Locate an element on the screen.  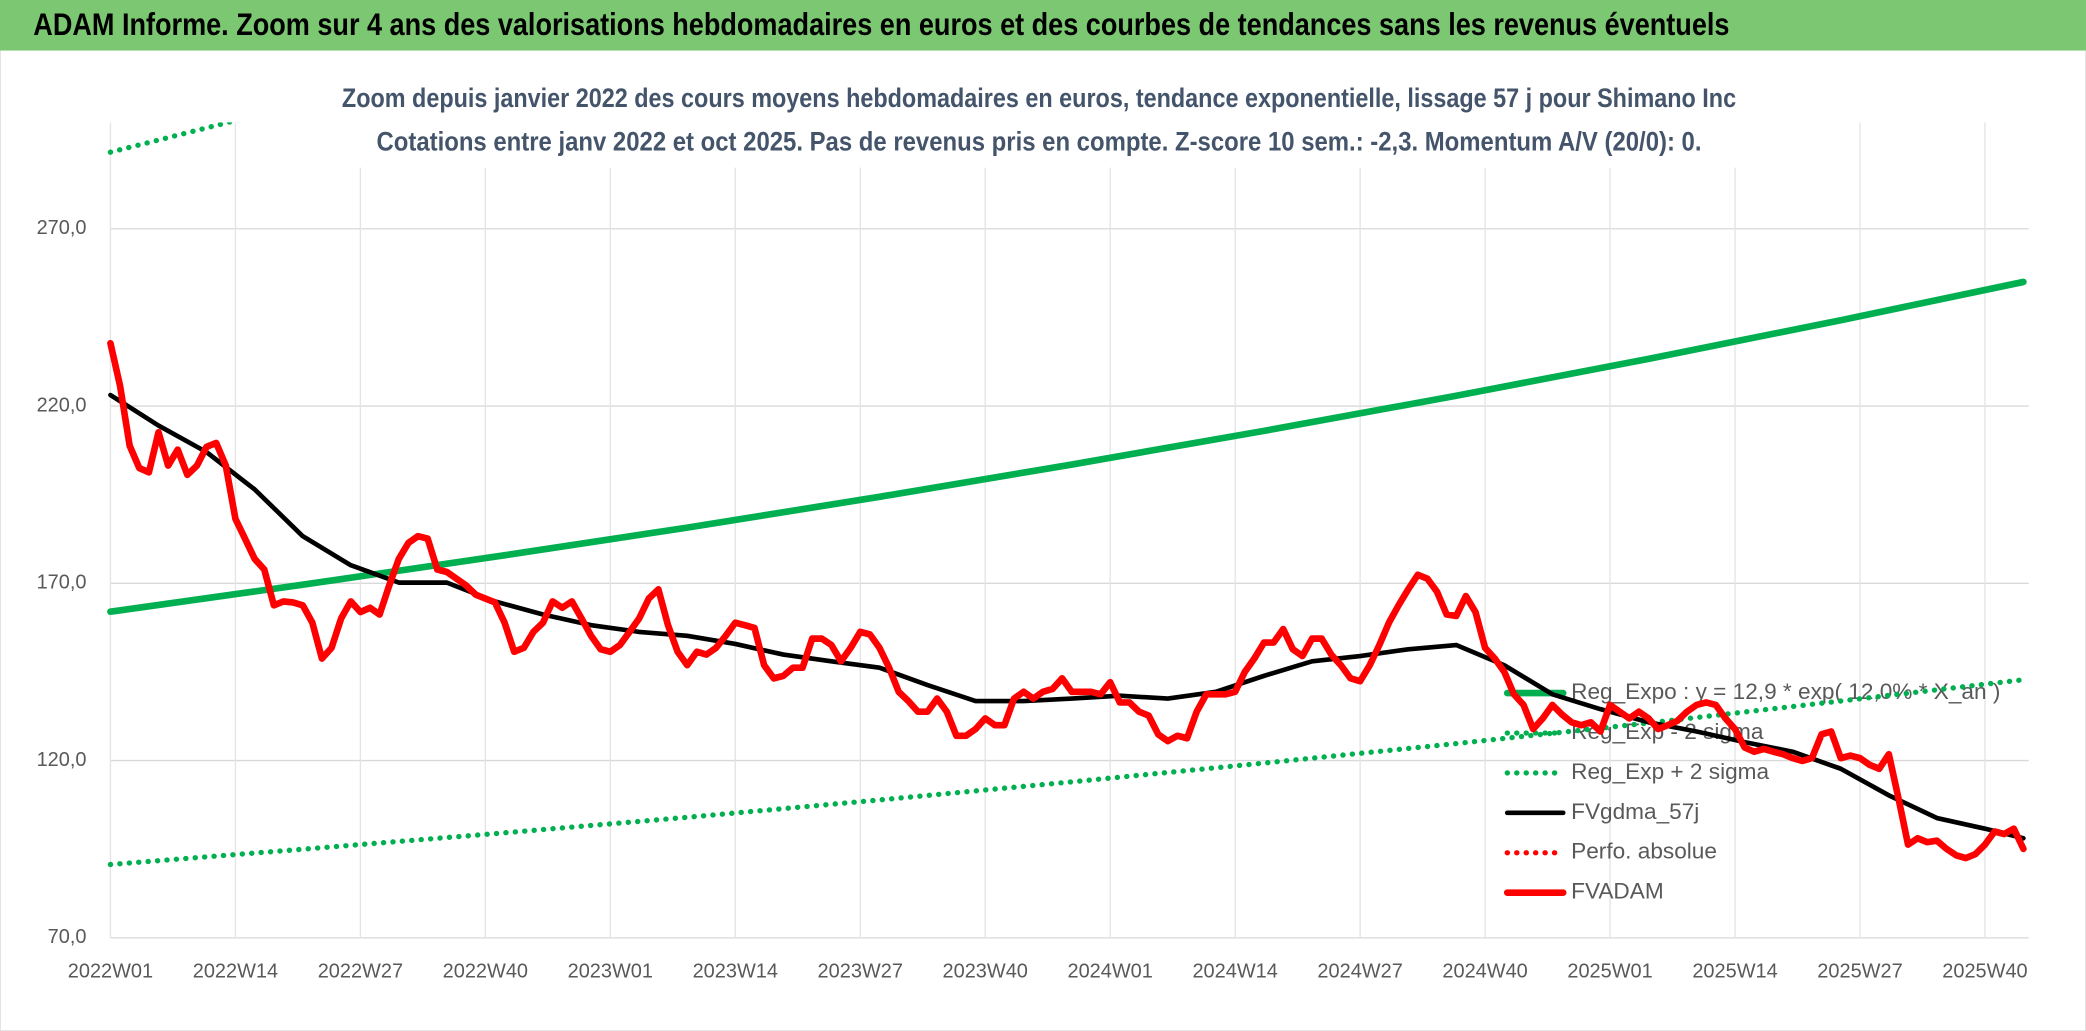
x-tick-label: 2022W14 is located at coordinates (235, 972).